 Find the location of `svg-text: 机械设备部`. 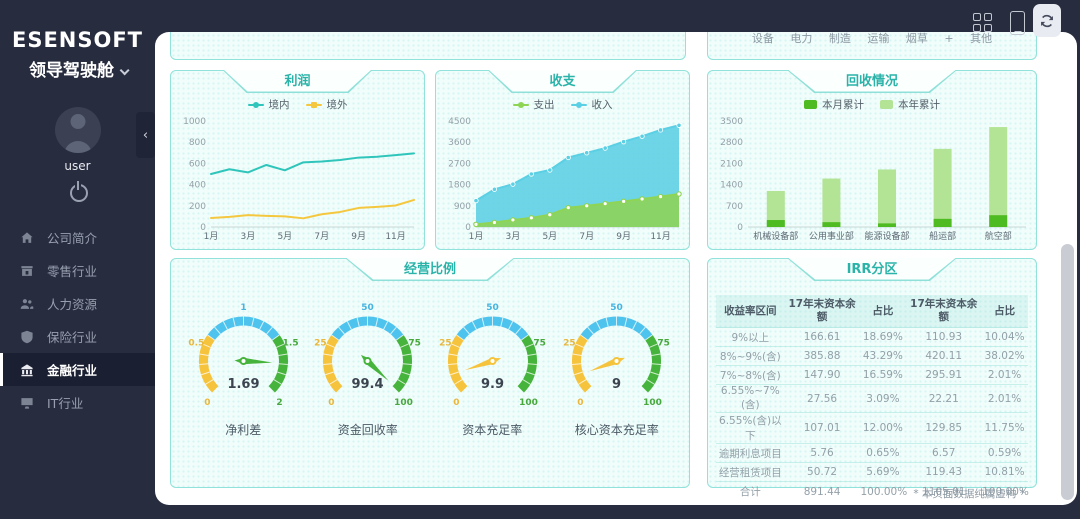

svg-text: 机械设备部 is located at coordinates (775, 236).